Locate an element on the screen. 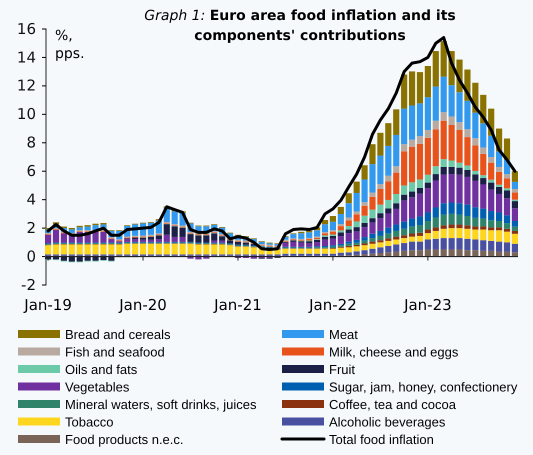 The width and height of the screenshot is (533, 455). x-tick-label: Jan-20 is located at coordinates (142, 305).